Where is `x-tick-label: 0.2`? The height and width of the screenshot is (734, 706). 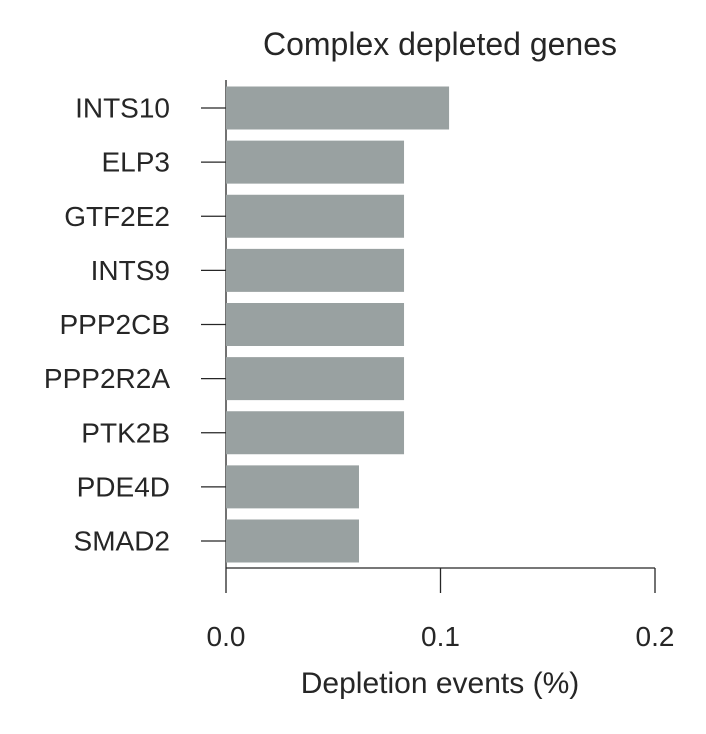 x-tick-label: 0.2 is located at coordinates (655, 636).